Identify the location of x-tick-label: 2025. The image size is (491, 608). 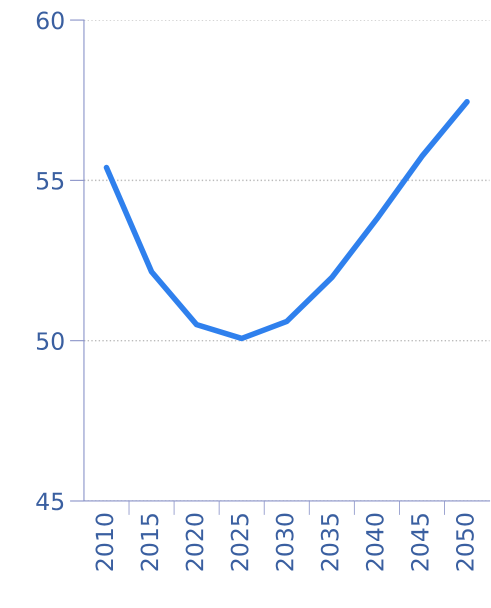
(239, 542).